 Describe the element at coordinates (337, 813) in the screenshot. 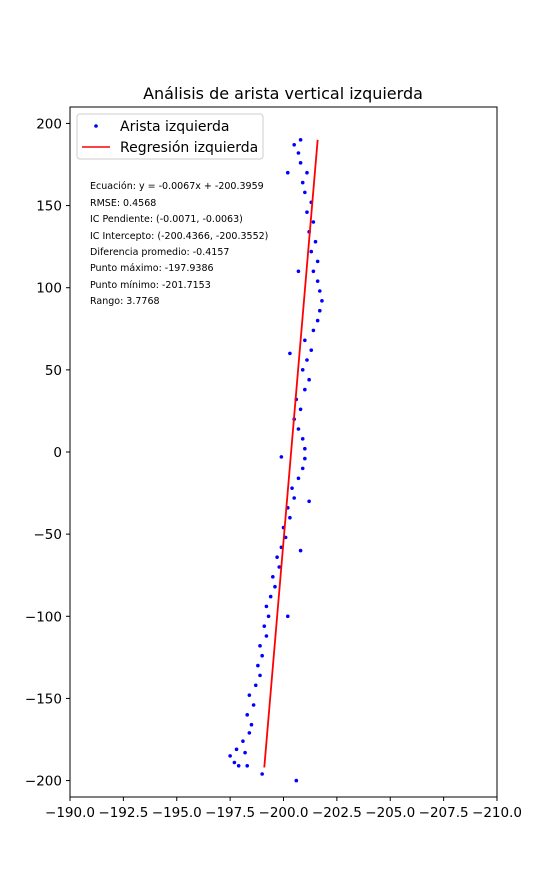

I see `x-tick-label: −202.5` at that location.